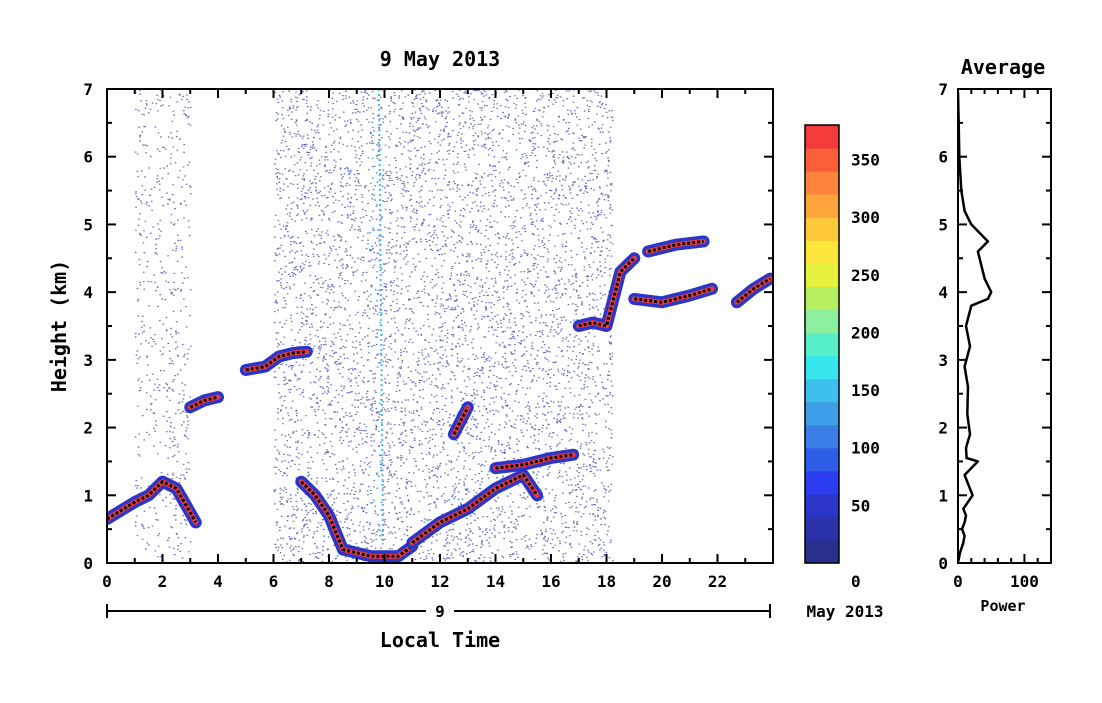 Image resolution: width=1102 pixels, height=703 pixels. What do you see at coordinates (329, 581) in the screenshot?
I see `x-tick-label: 8` at bounding box center [329, 581].